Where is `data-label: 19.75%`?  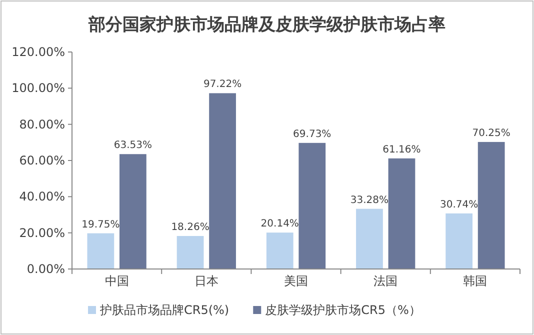 data-label: 19.75% is located at coordinates (101, 224).